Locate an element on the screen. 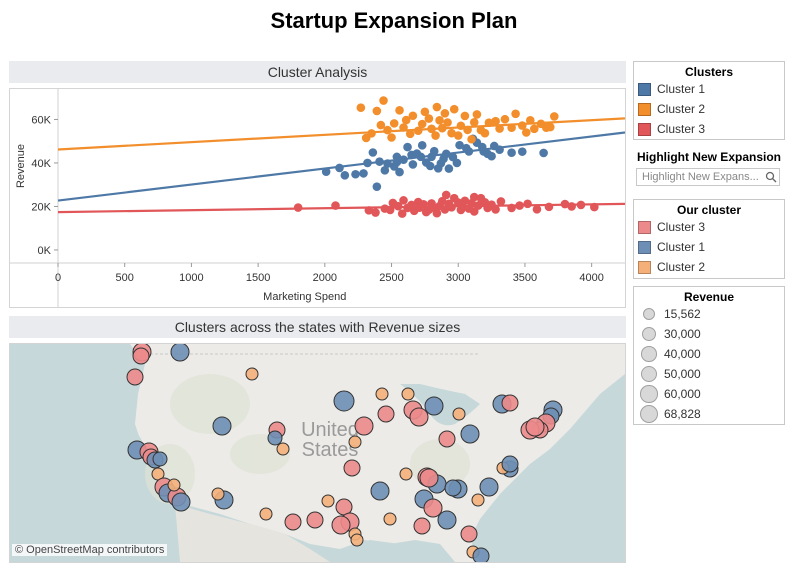  y-tick-label: 0K is located at coordinates (45, 251).